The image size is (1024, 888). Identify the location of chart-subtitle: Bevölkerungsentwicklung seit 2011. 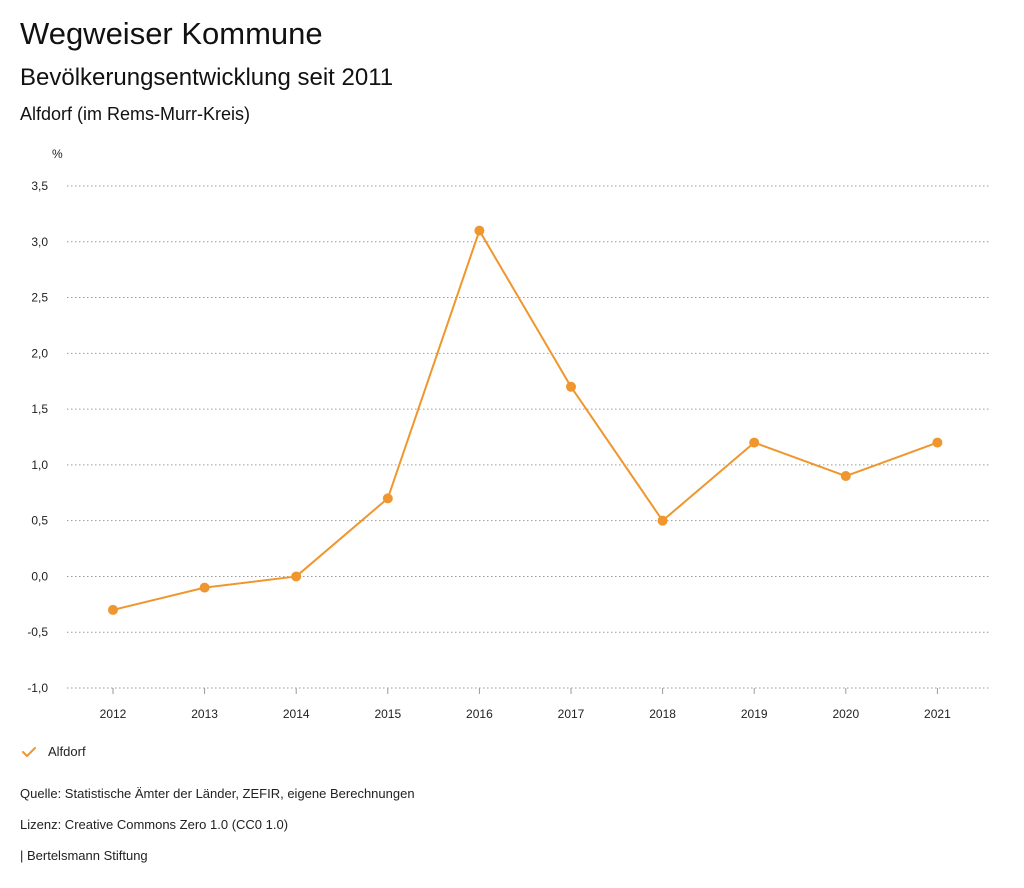
(207, 77).